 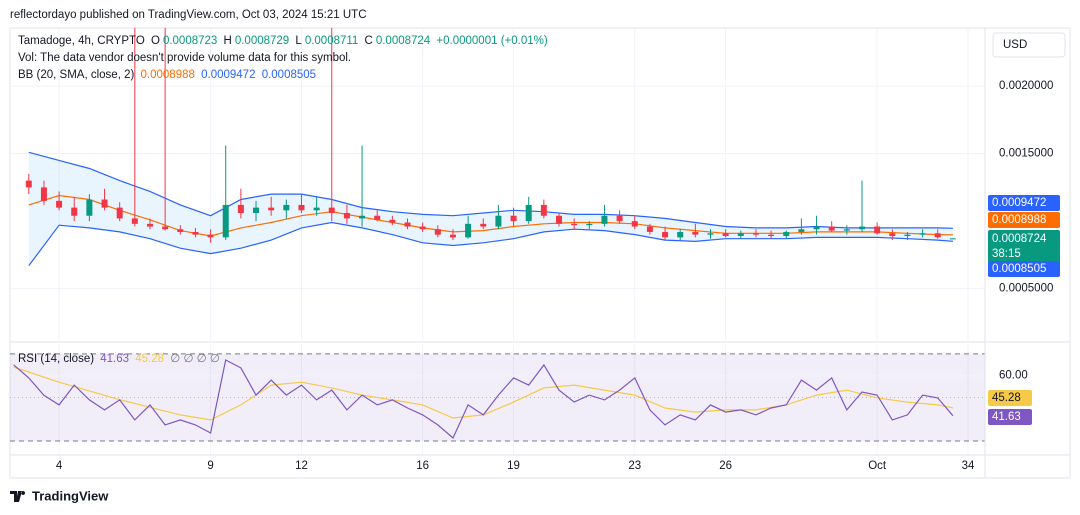 I want to click on bb-name: BB (20, SMA, close, 2), so click(x=76, y=75).